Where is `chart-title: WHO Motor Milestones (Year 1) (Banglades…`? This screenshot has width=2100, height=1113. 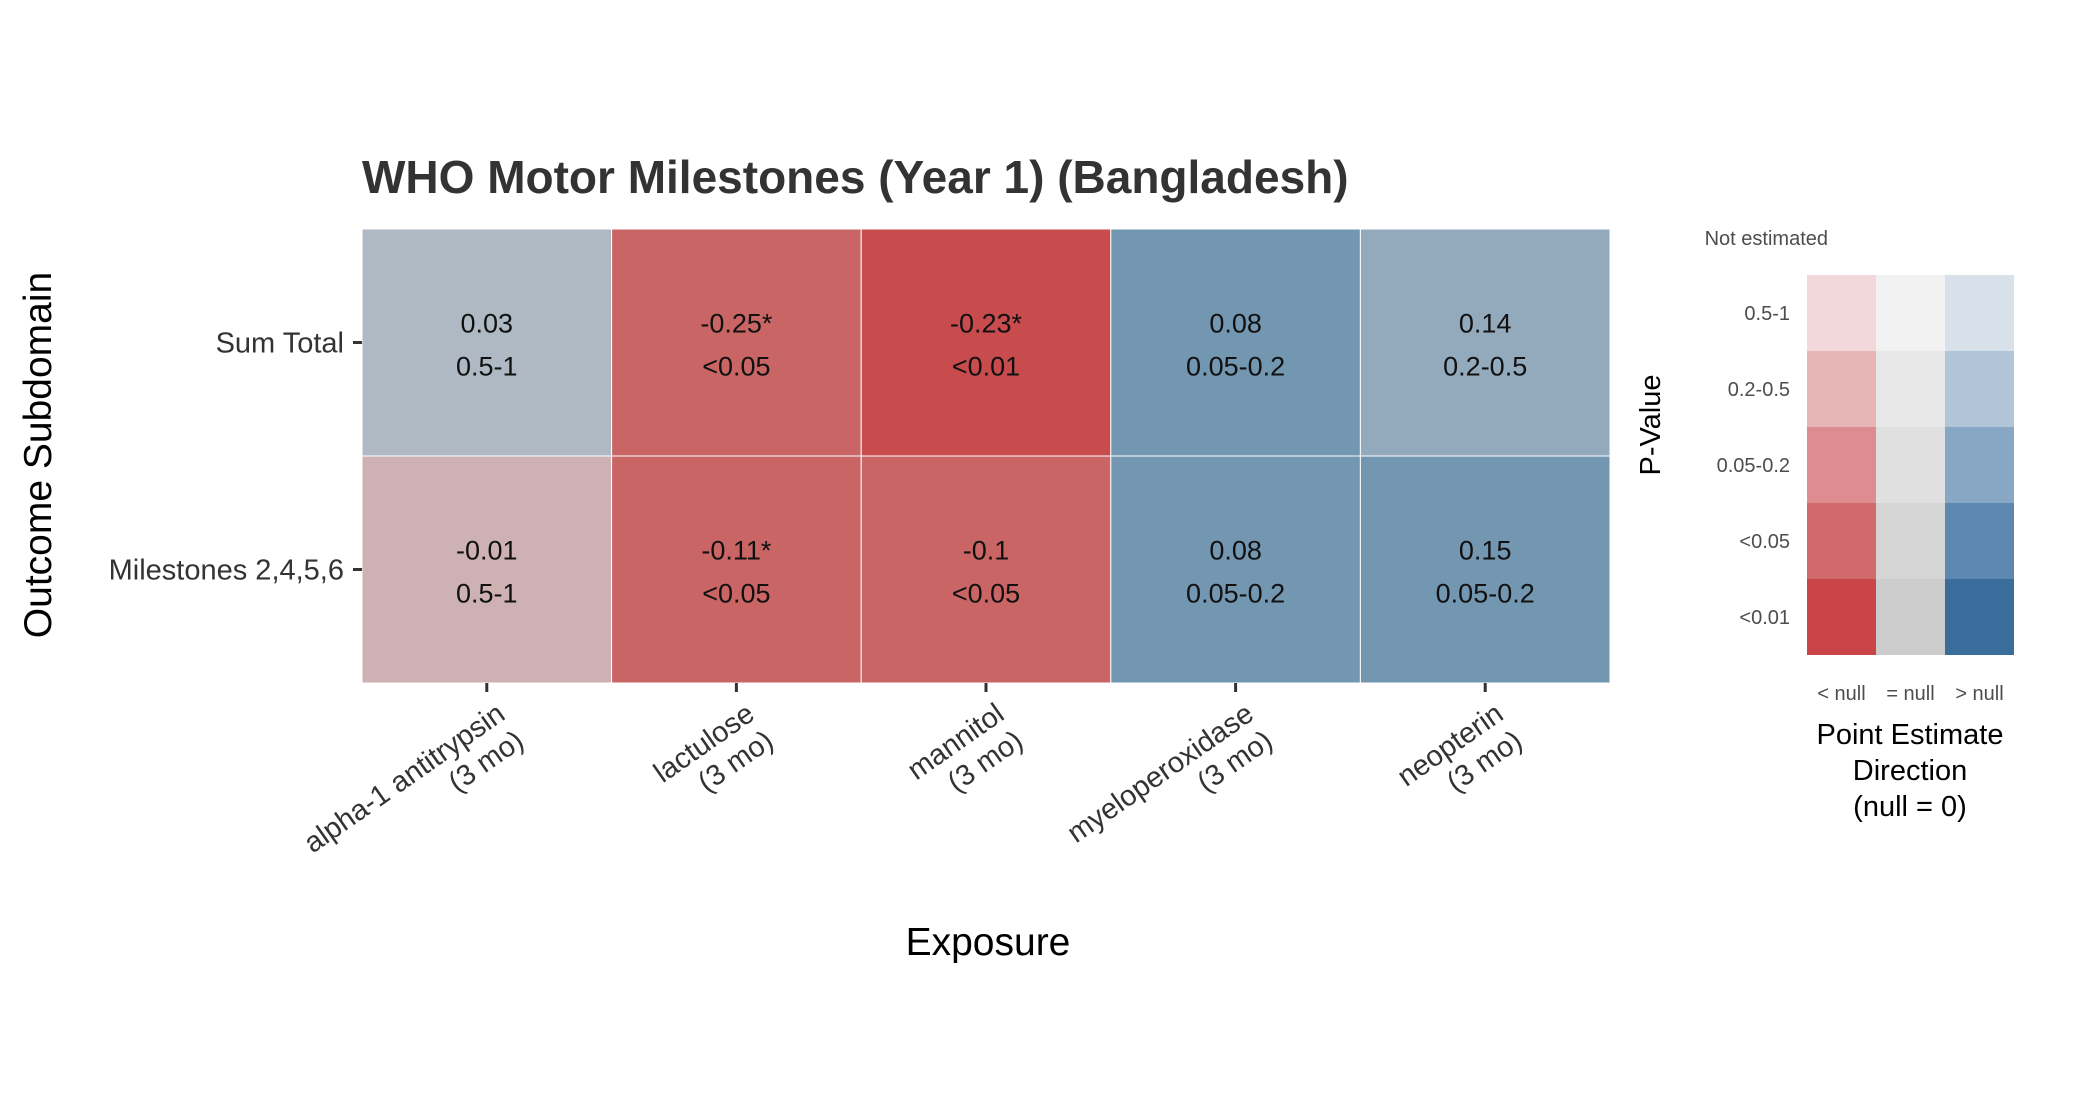 chart-title: WHO Motor Milestones (Year 1) (Banglades… is located at coordinates (855, 177).